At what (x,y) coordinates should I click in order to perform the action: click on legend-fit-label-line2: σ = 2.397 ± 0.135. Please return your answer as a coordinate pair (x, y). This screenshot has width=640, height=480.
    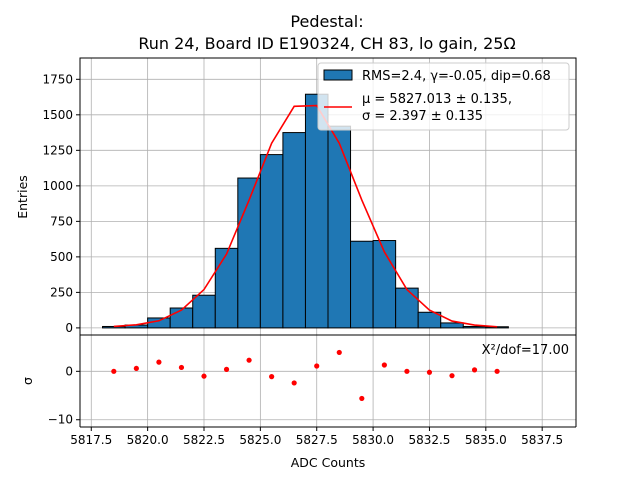
    Looking at the image, I should click on (422, 116).